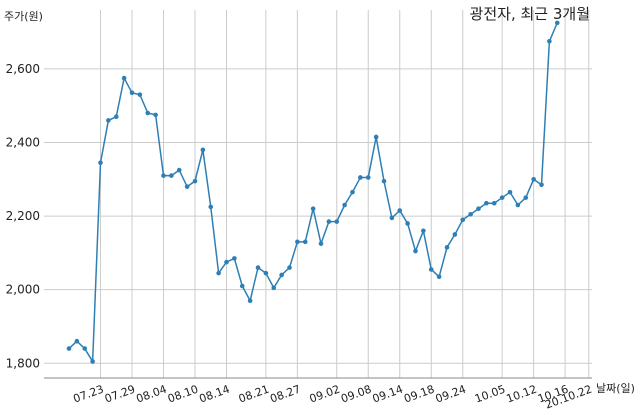 The image size is (640, 419). I want to click on x-tick-label: 09.18, so click(419, 394).